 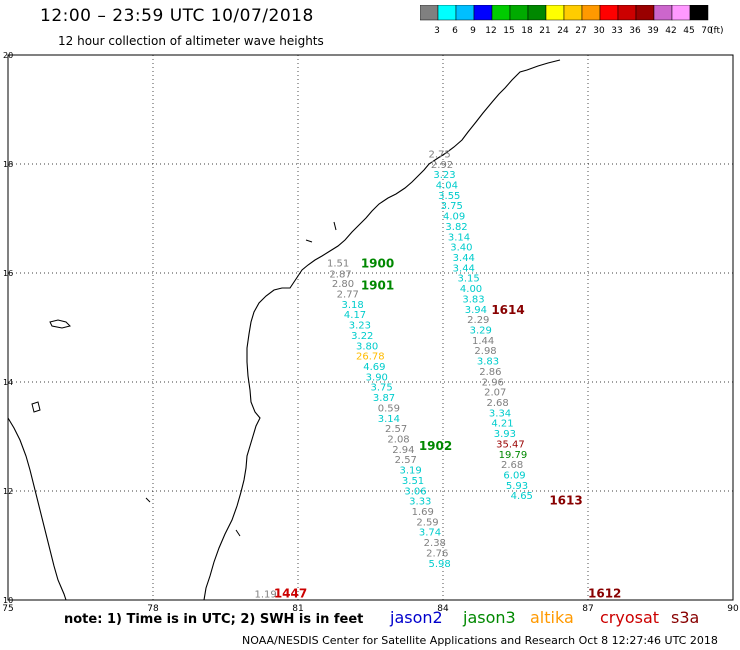 I want to click on map-title: 12:00 – 23:59 UTC 10/07/2018, so click(x=177, y=16).